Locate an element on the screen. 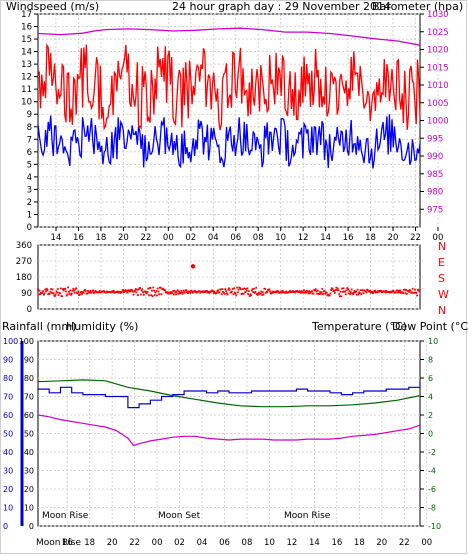 This screenshot has height=555, width=468. wind-ytick-label: 9 is located at coordinates (29, 115).